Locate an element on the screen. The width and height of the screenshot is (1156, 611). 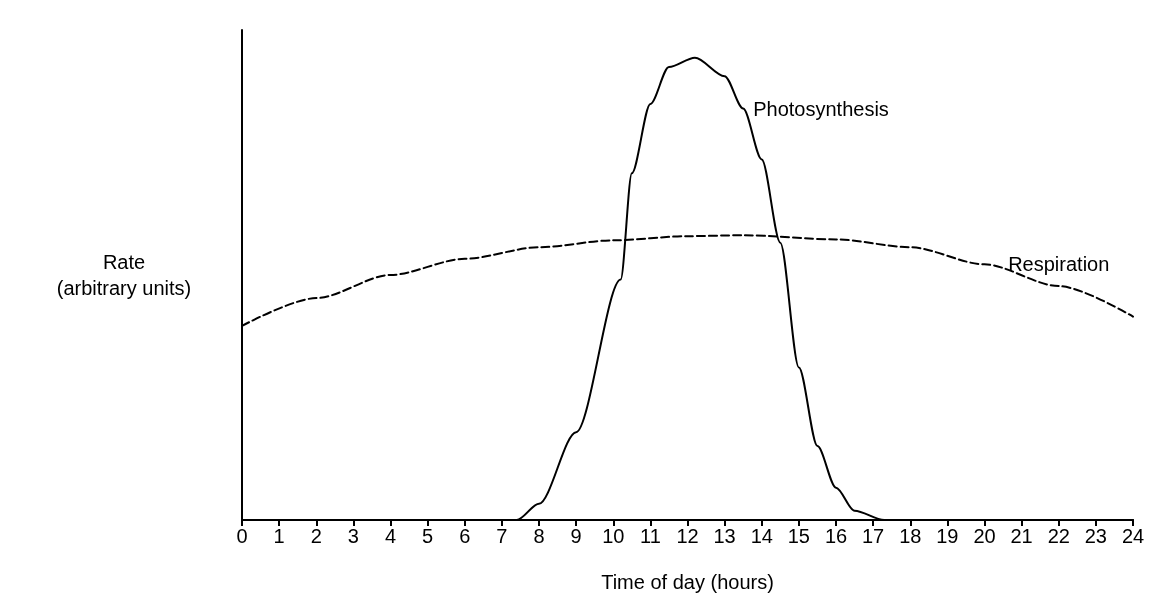
x-tick-label: 14 is located at coordinates (761, 536).